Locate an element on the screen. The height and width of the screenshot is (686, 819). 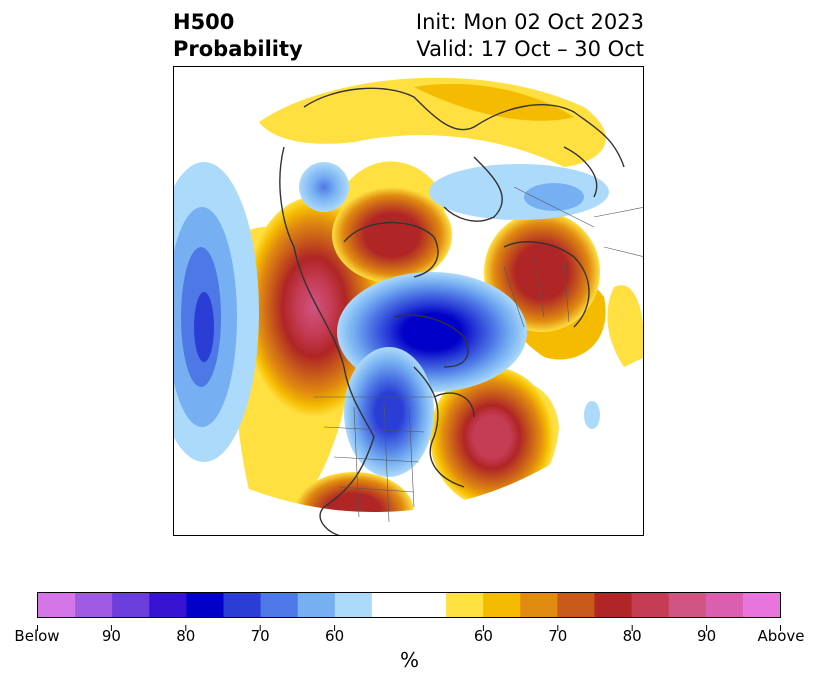
colorbar-unit-label: % is located at coordinates (409, 660).